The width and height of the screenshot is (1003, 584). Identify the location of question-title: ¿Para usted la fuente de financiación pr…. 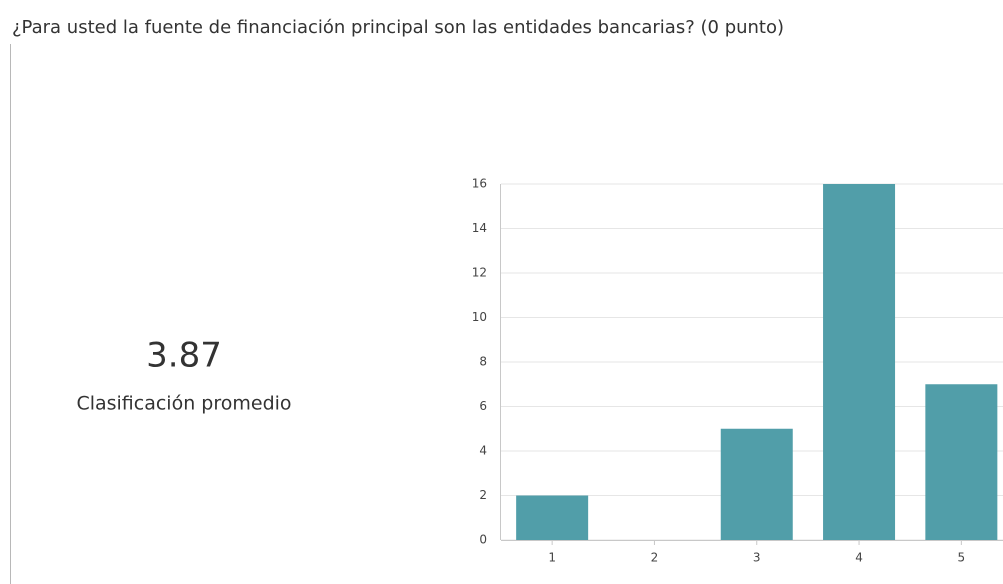
(398, 27).